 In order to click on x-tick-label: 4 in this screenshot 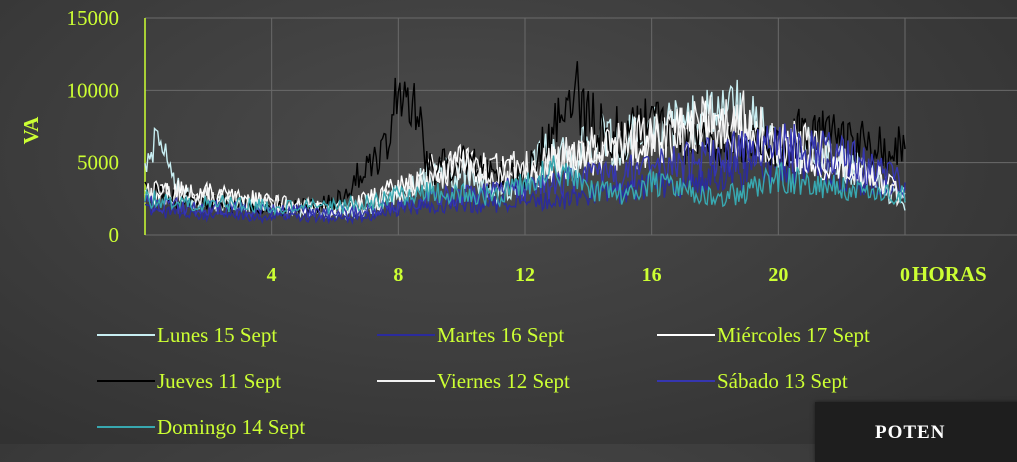, I will do `click(272, 275)`.